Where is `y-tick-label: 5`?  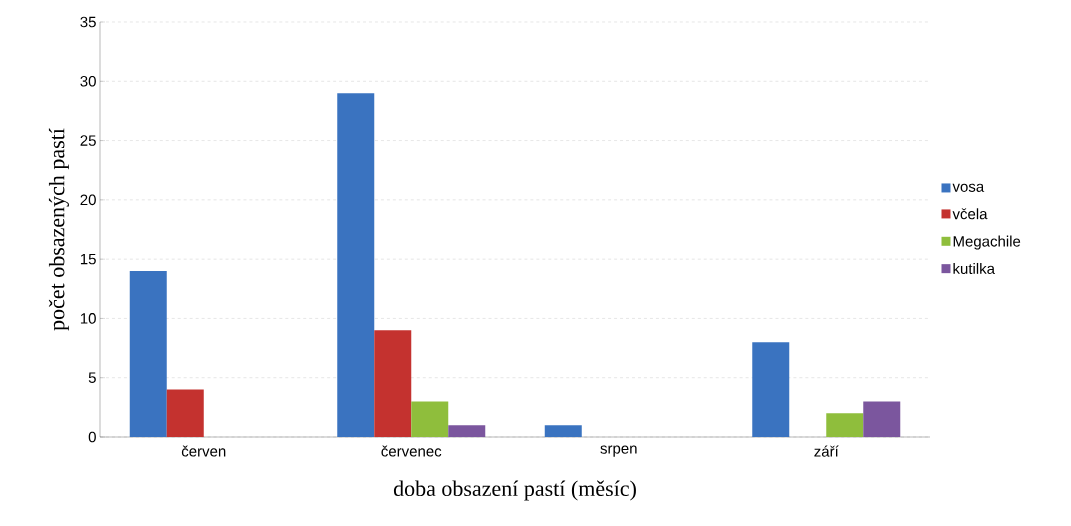 y-tick-label: 5 is located at coordinates (92, 377).